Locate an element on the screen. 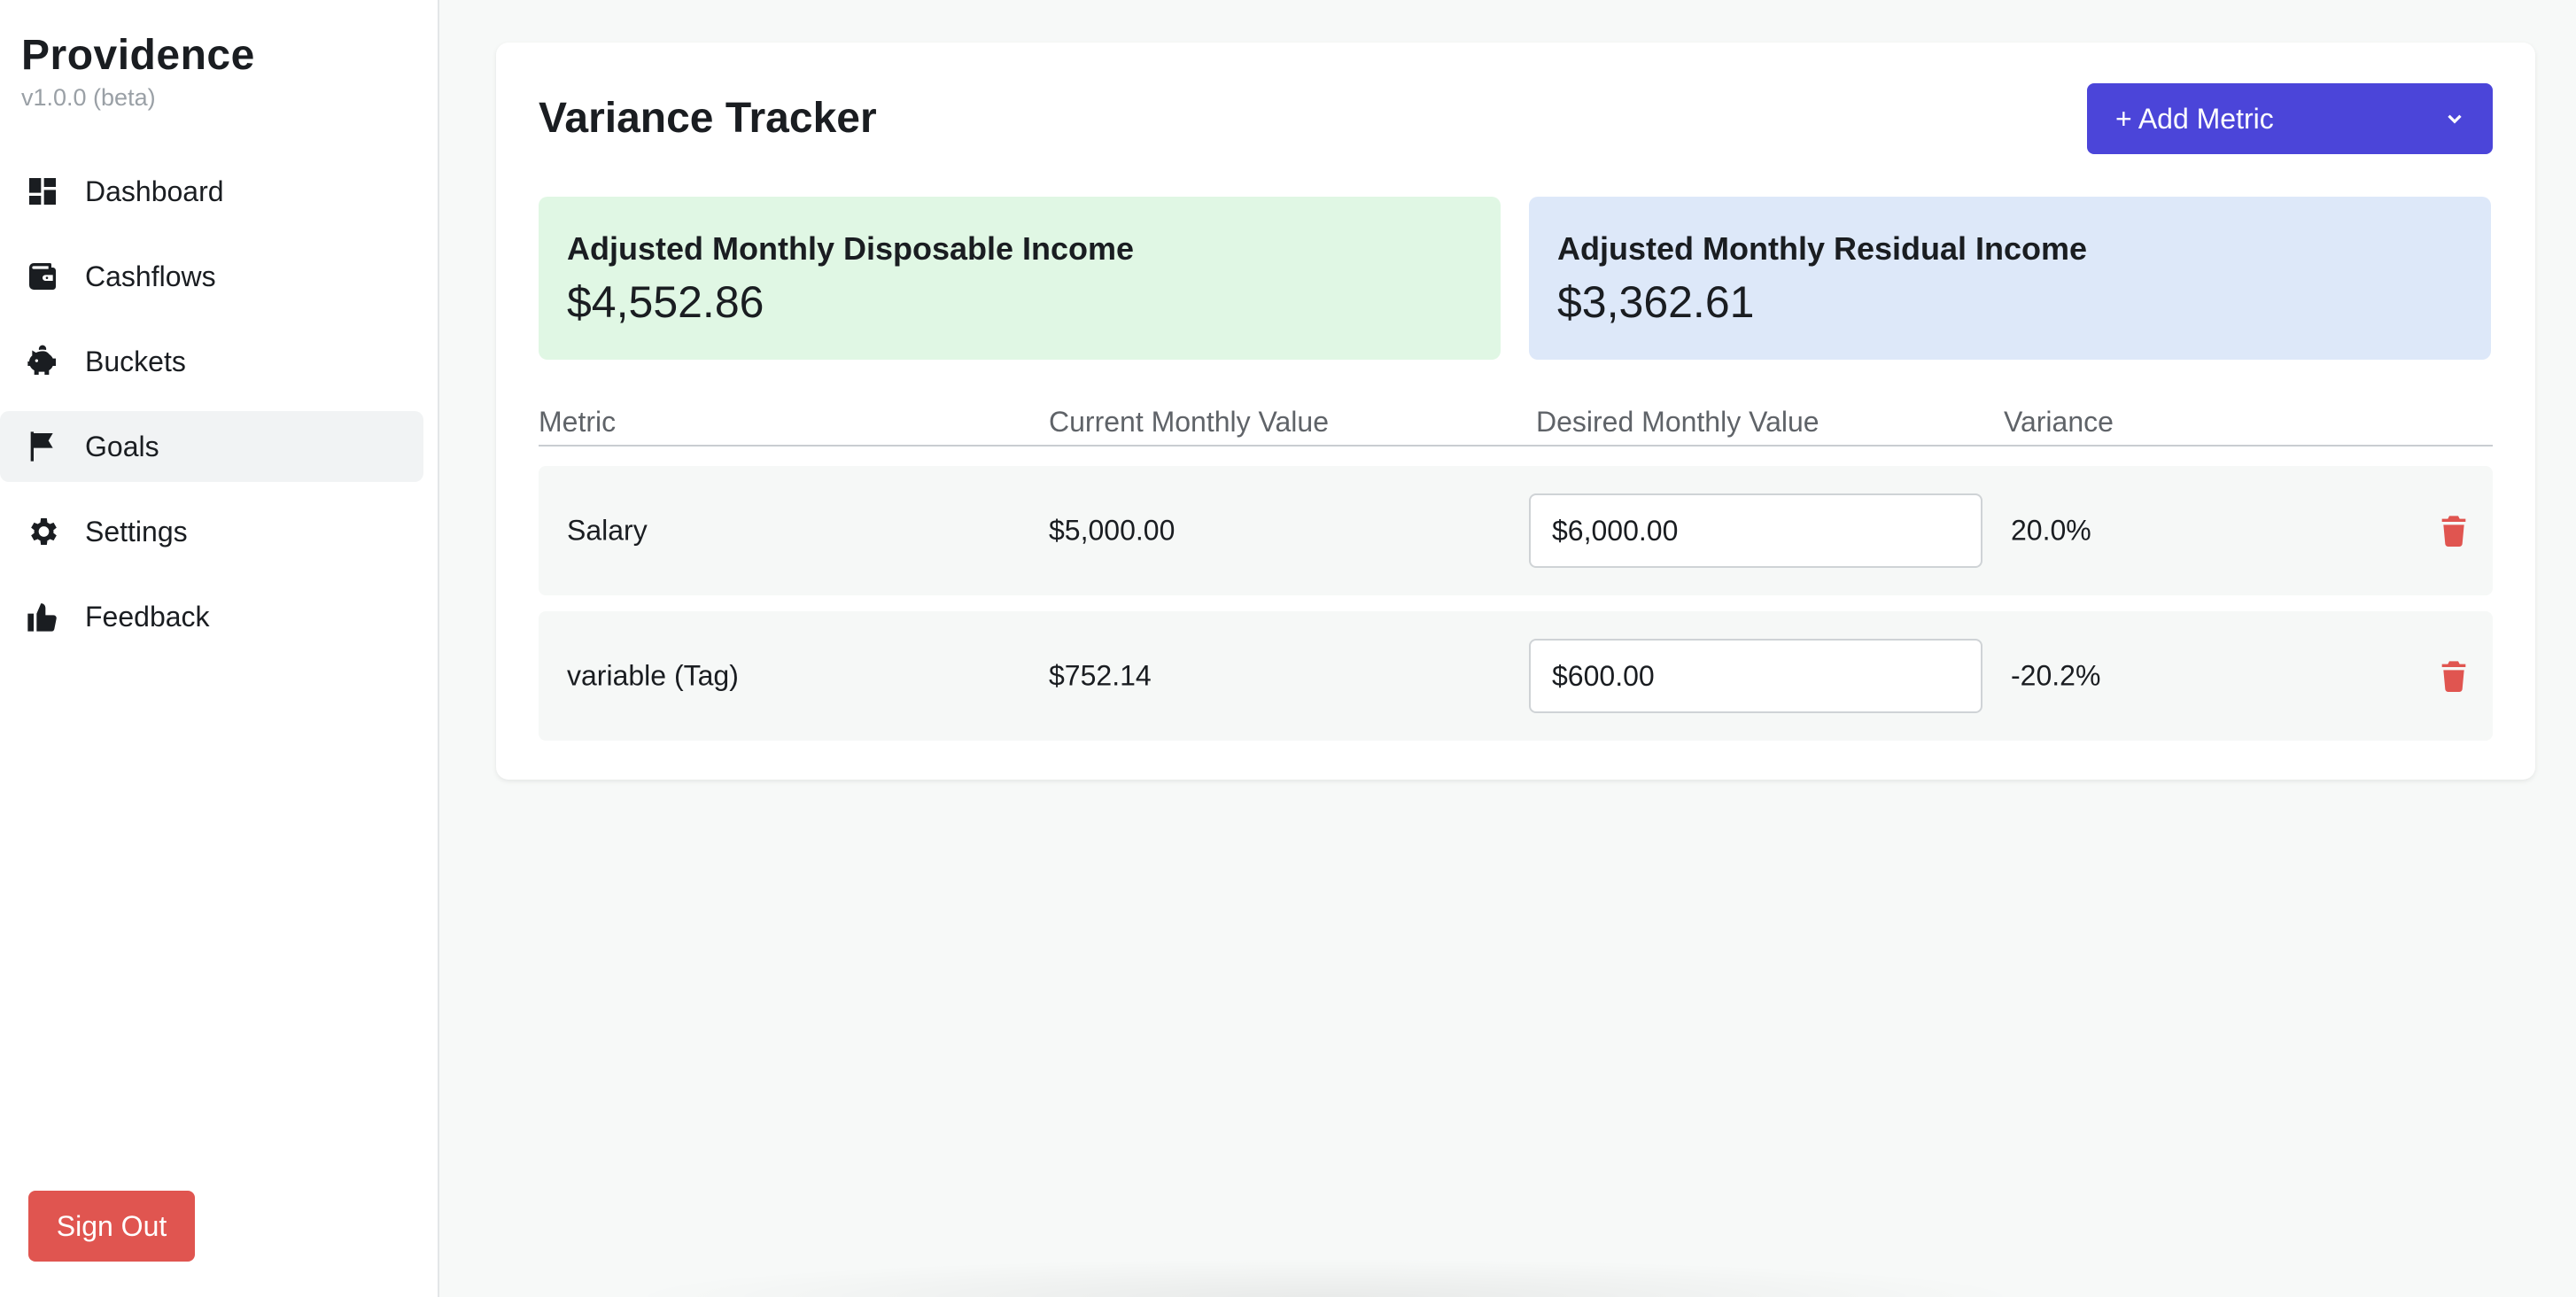 The height and width of the screenshot is (1297, 2576). sidebar-nav: Dashboard Cashflows Buckets Goals is located at coordinates (211, 411).